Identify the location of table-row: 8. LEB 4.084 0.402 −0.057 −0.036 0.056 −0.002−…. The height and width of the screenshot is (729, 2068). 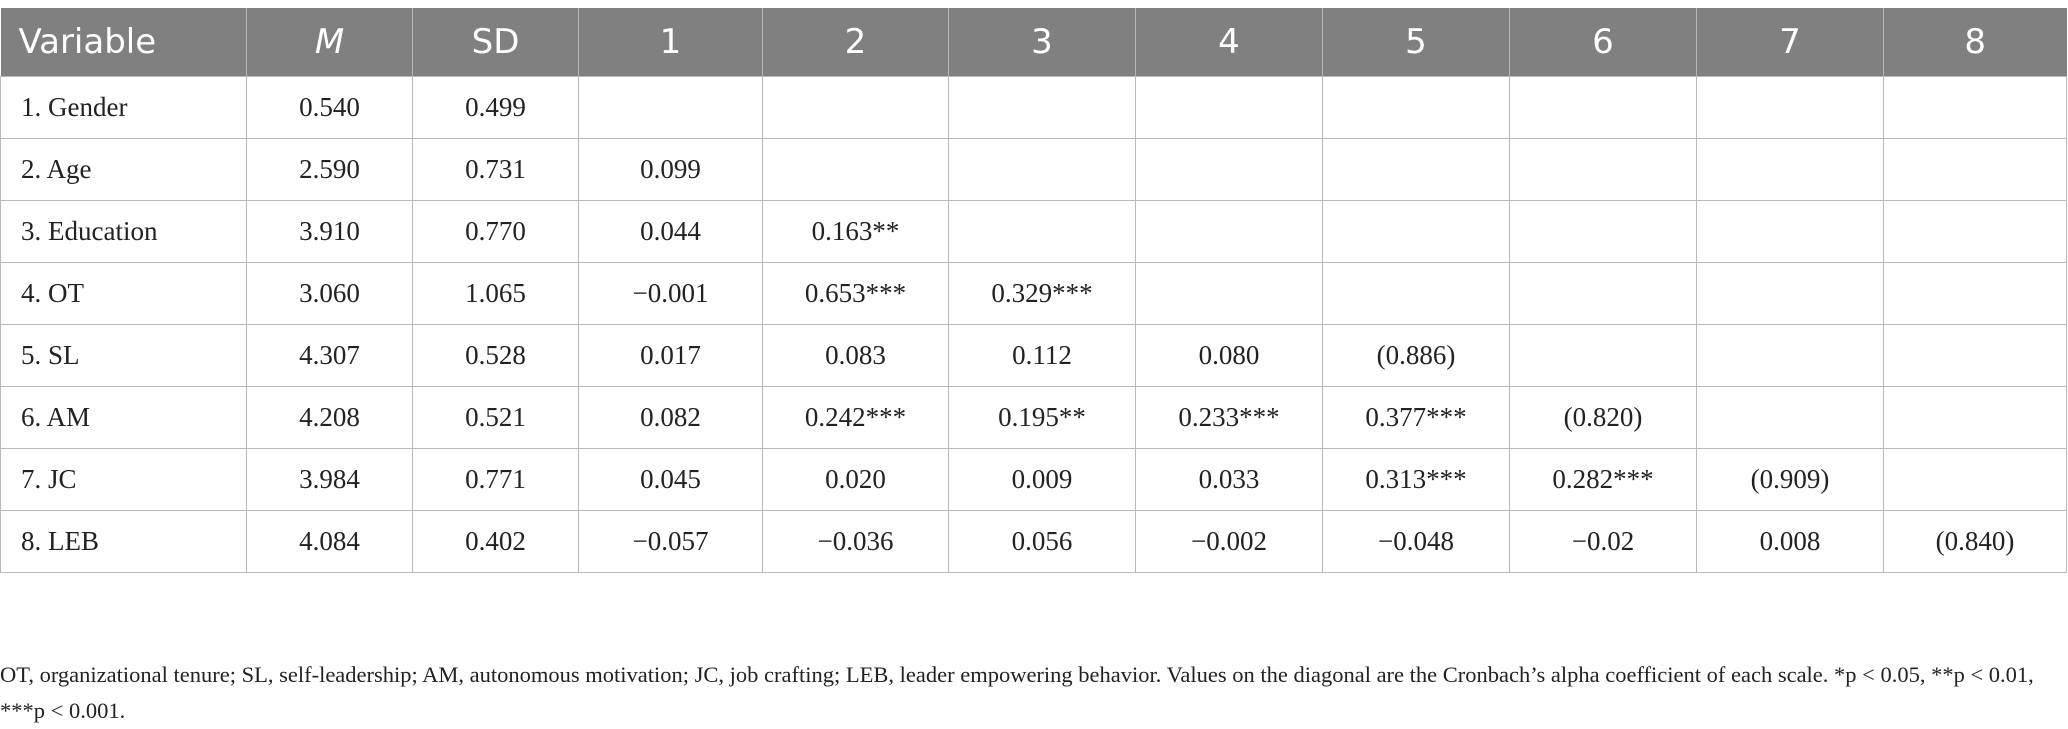
(1033, 541).